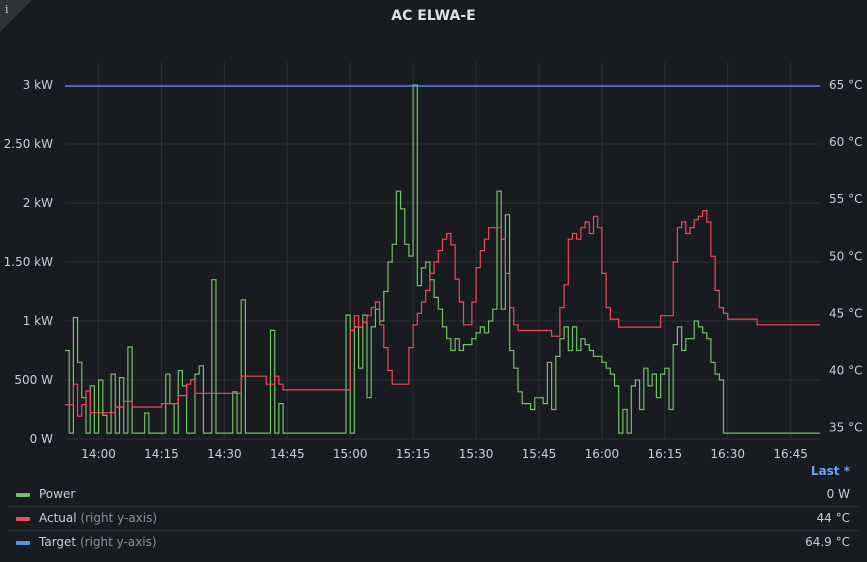  Describe the element at coordinates (833, 518) in the screenshot. I see `legend-last-value: 44 °C` at that location.